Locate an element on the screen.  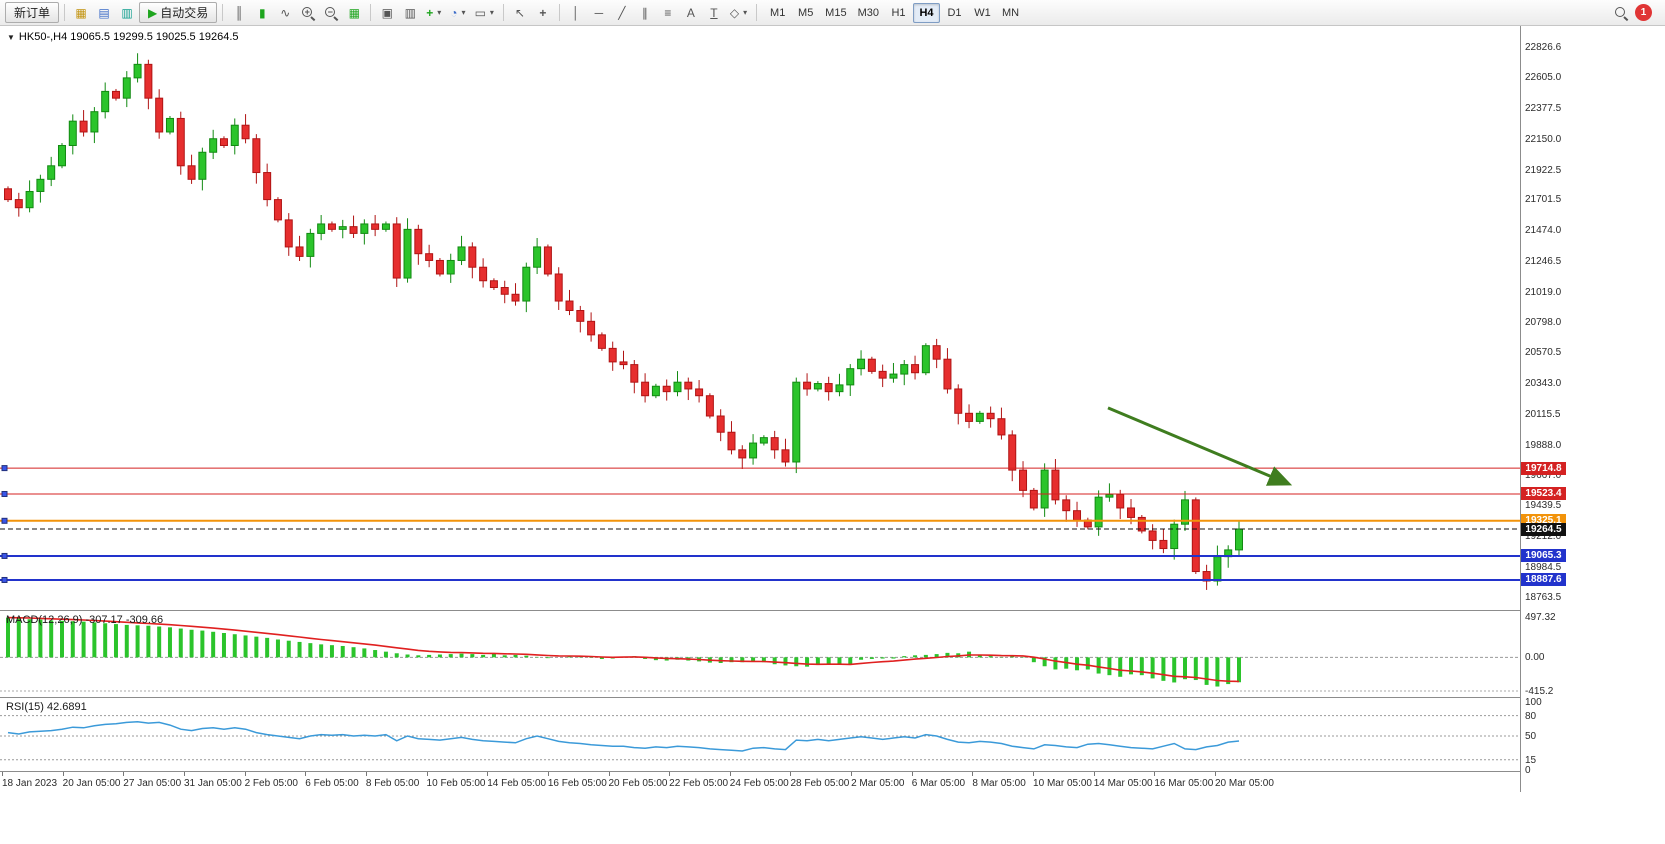
timeframe-button-H1: H1 is located at coordinates (898, 12).